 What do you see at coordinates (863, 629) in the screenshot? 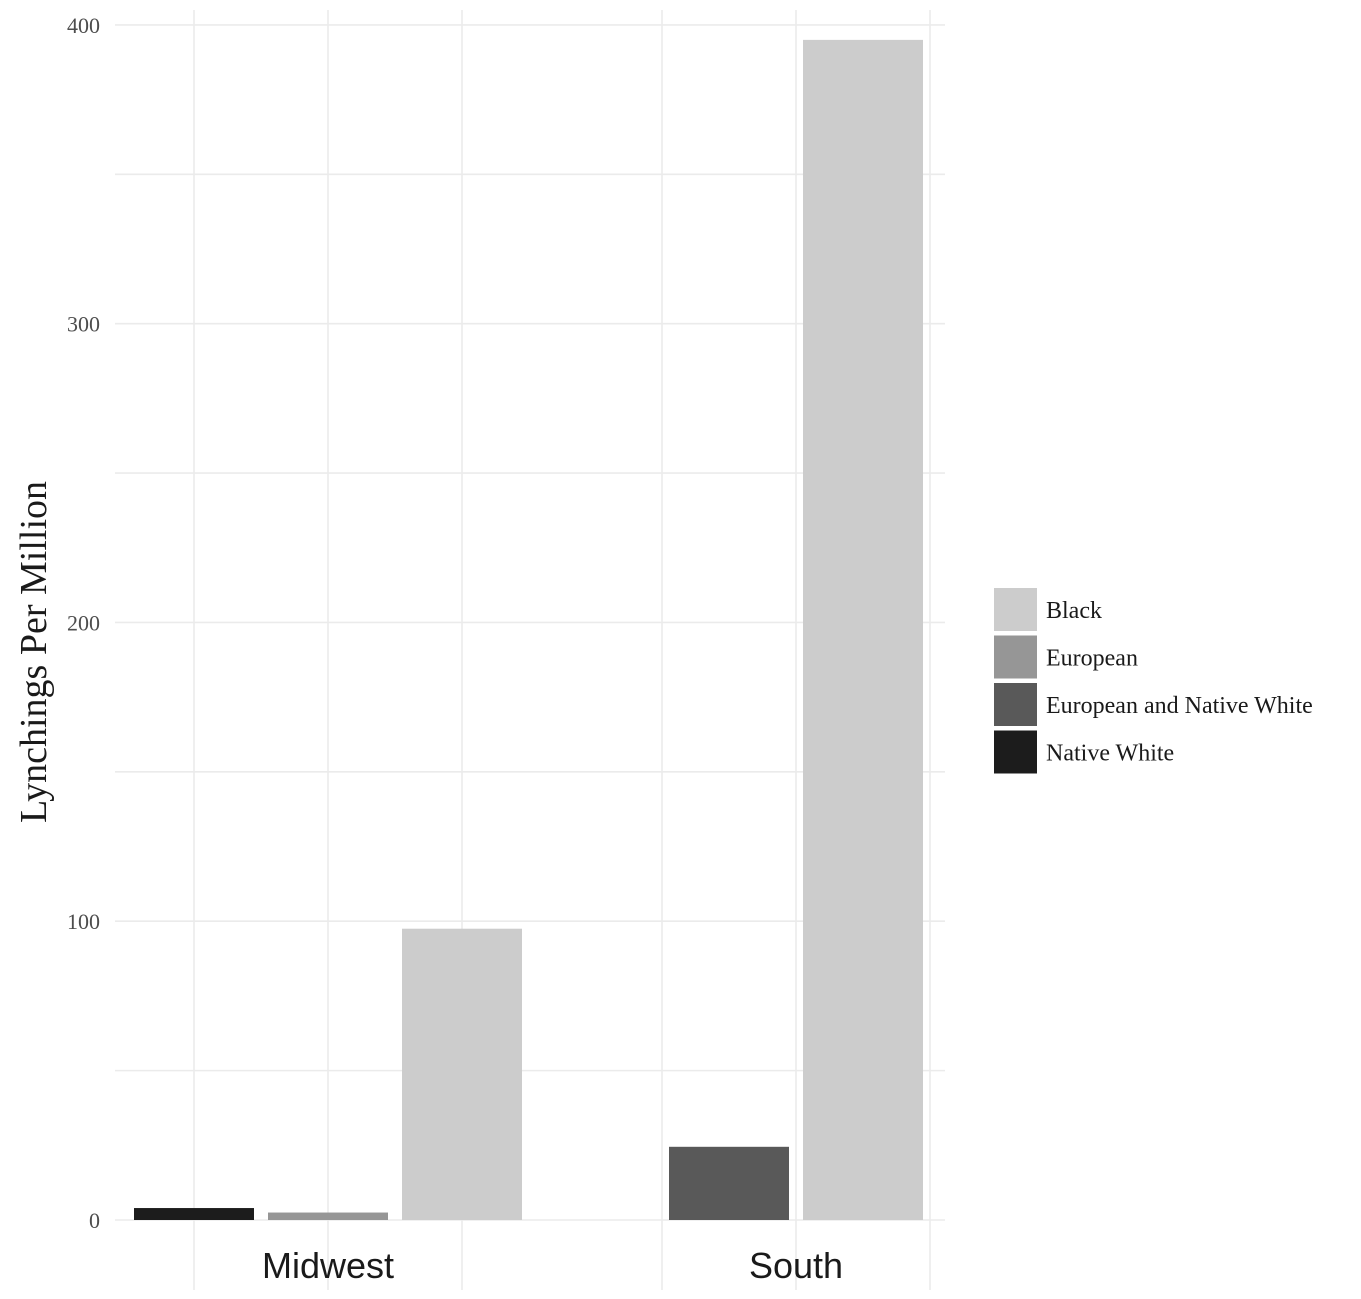
I see `bar-south-black` at bounding box center [863, 629].